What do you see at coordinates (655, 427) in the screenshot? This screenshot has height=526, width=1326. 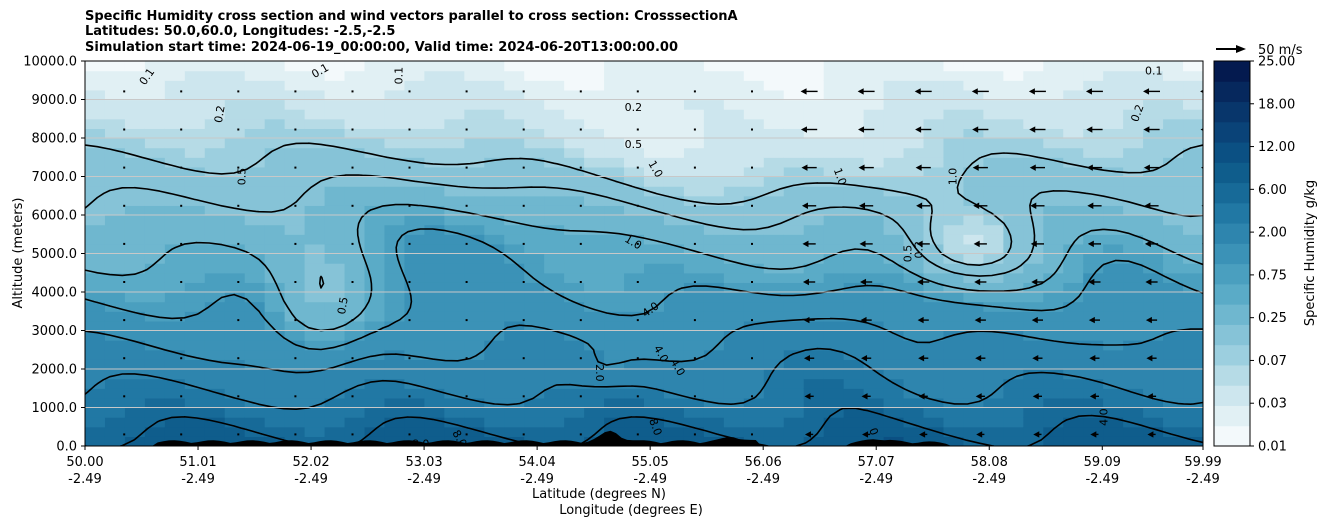 I see `contour-label: 8.0` at bounding box center [655, 427].